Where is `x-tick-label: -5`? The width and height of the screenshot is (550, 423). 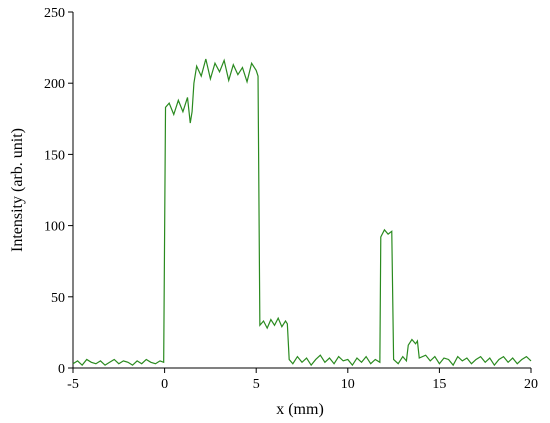
x-tick-label: -5 is located at coordinates (73, 384).